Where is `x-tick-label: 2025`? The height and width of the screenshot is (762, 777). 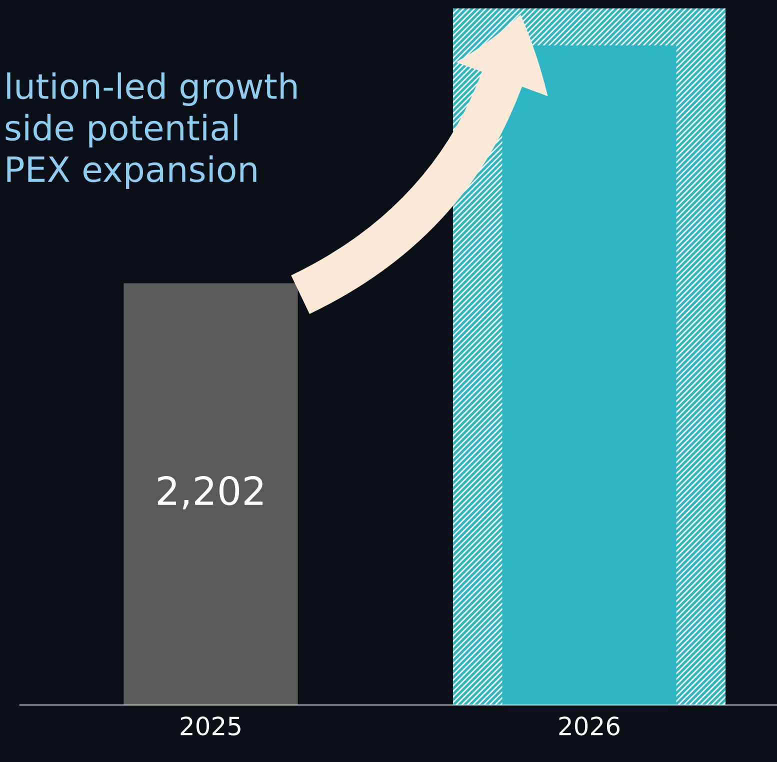 x-tick-label: 2025 is located at coordinates (210, 726).